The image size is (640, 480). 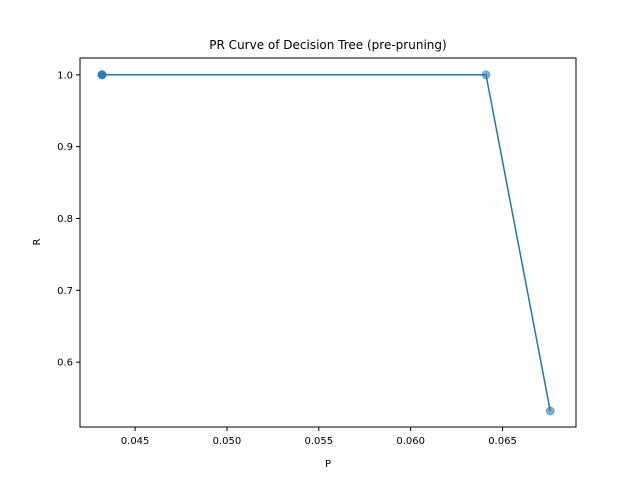 I want to click on y-axis-label: R, so click(x=37, y=241).